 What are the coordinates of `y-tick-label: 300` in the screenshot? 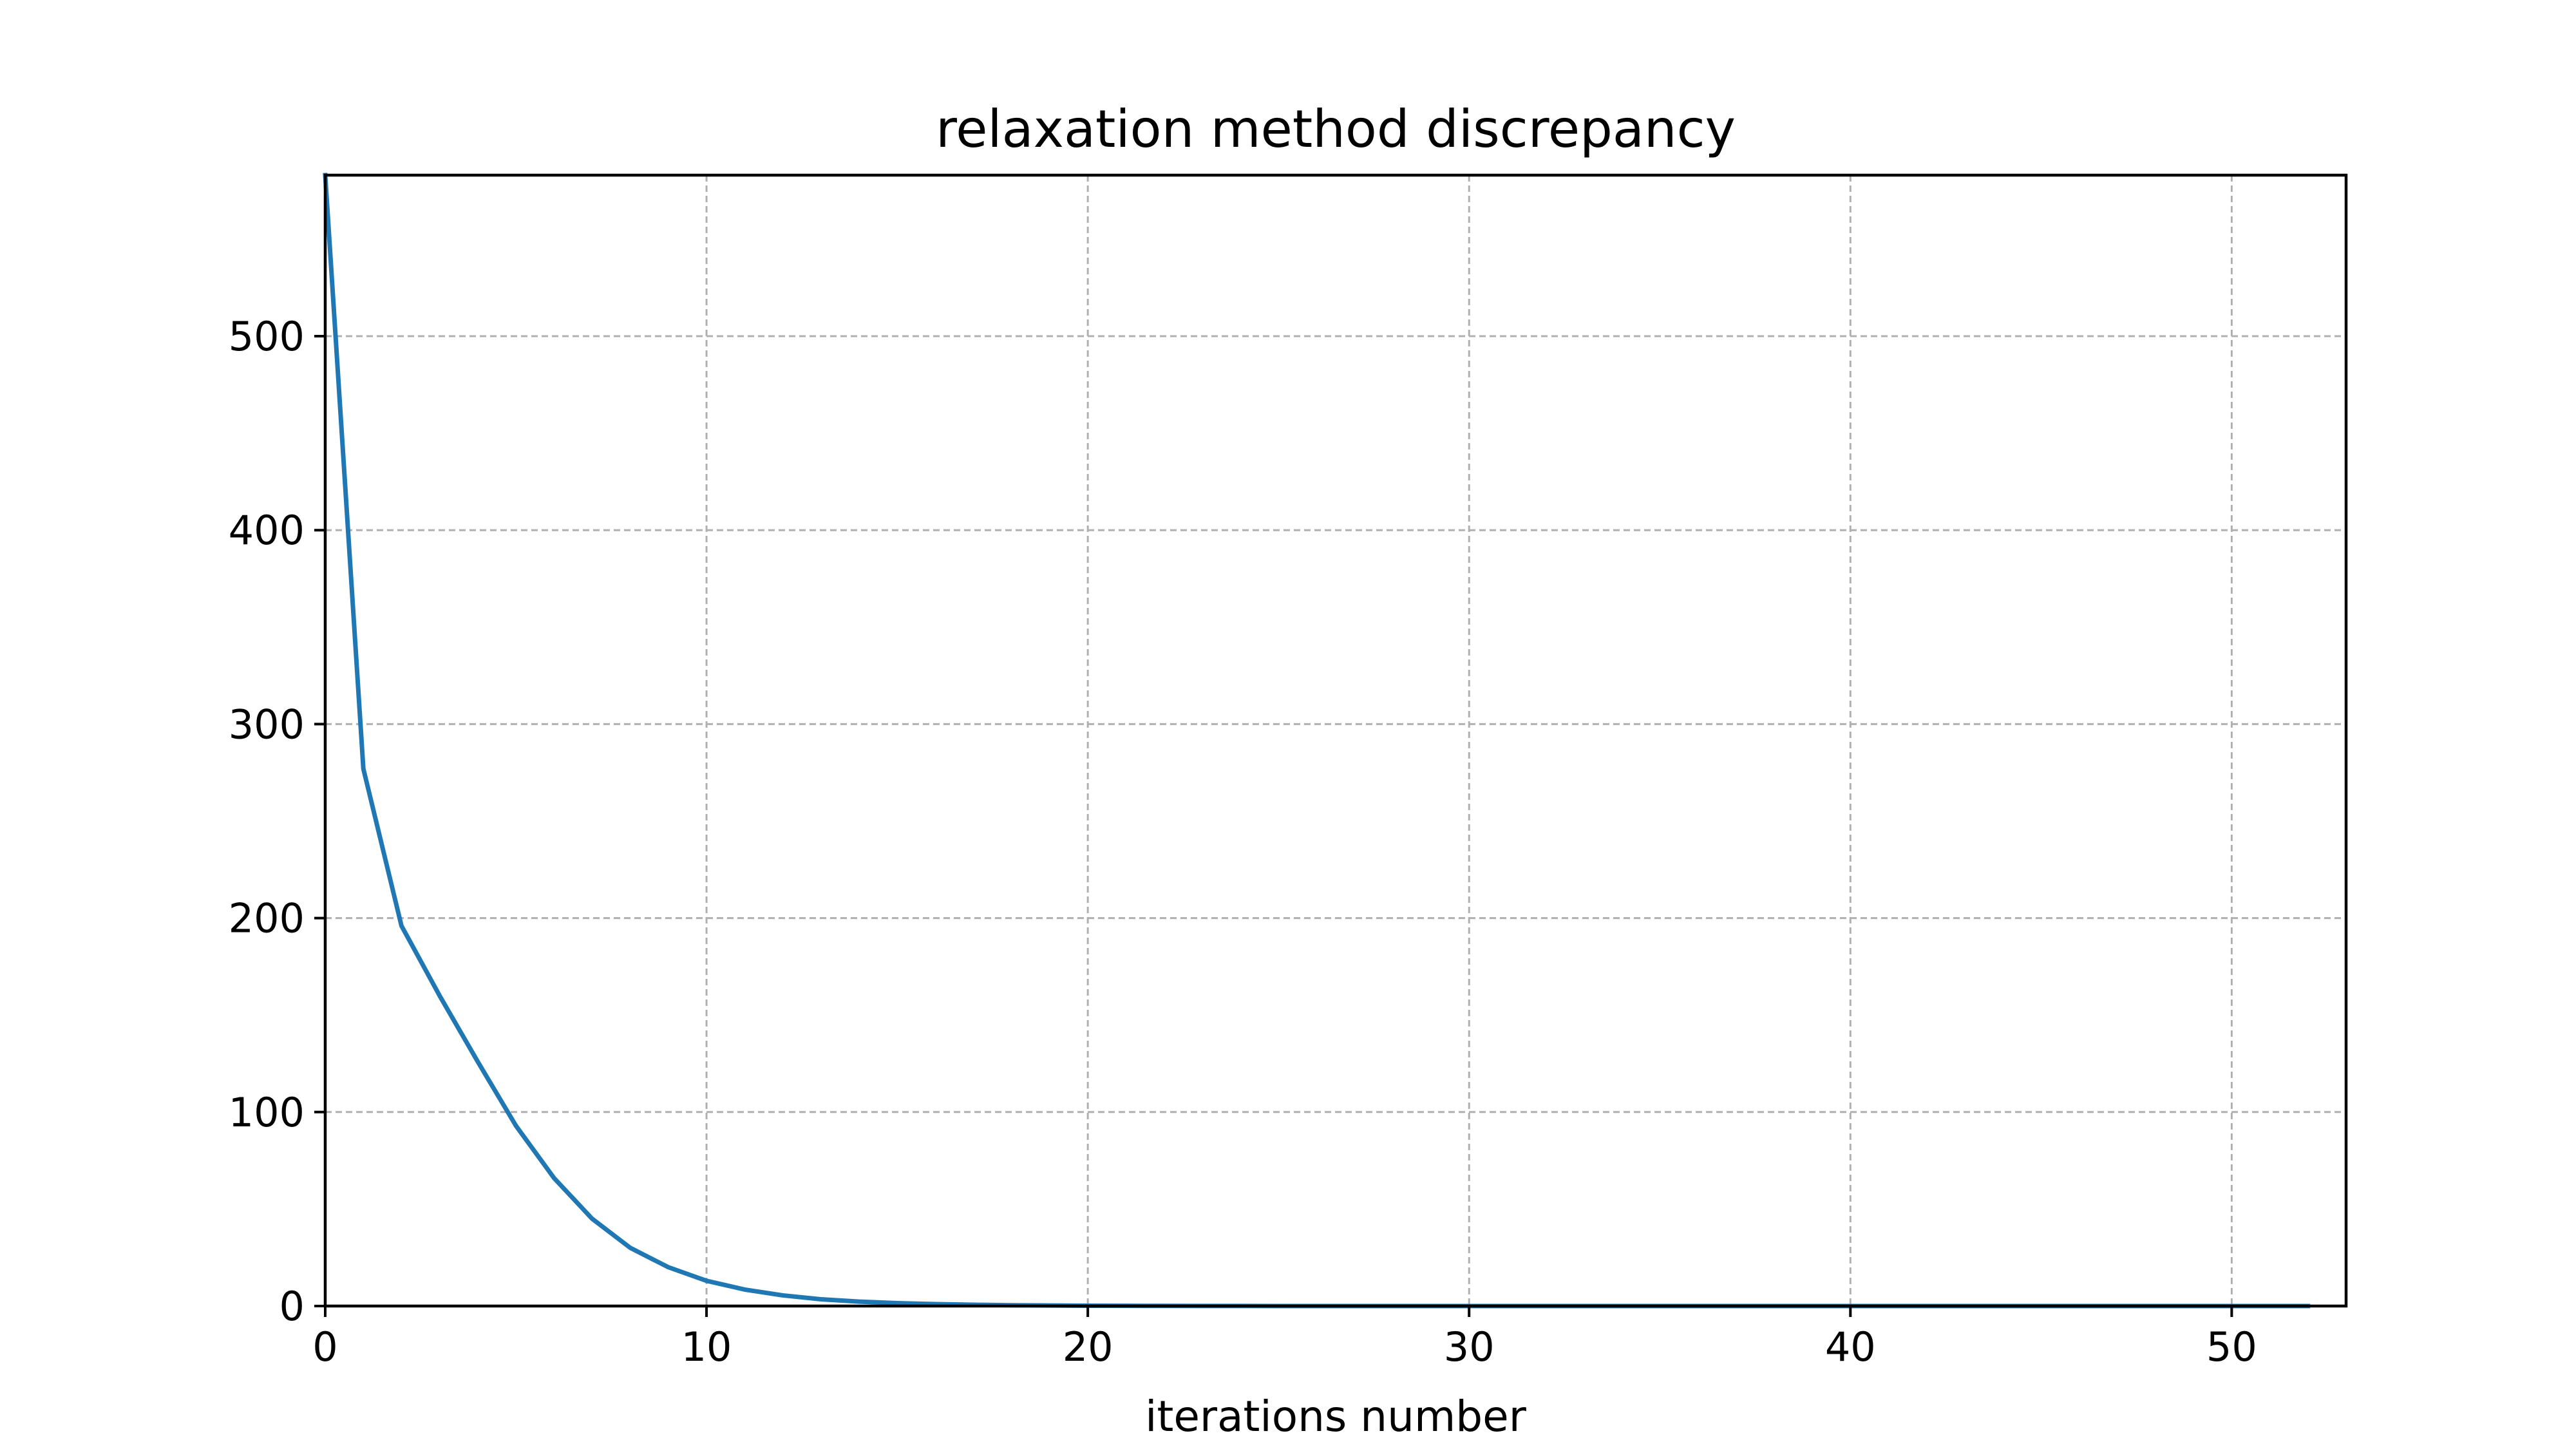 It's located at (267, 724).